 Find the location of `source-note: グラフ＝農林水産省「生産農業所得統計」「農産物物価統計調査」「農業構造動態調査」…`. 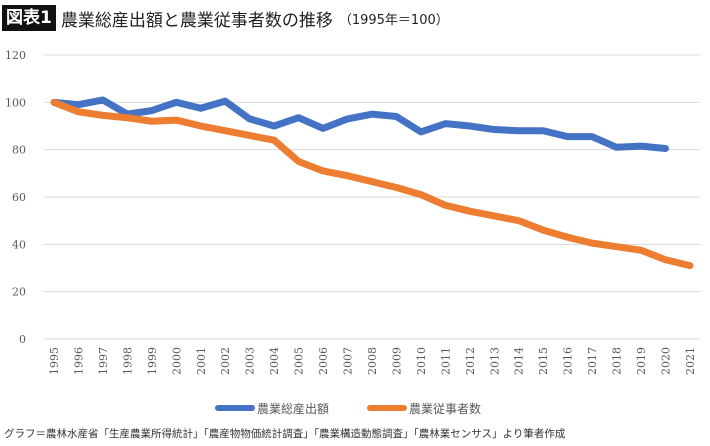

source-note: グラフ＝農林水産省「生産農業所得統計」「農産物物価統計調査」「農業構造動態調査」… is located at coordinates (285, 434).